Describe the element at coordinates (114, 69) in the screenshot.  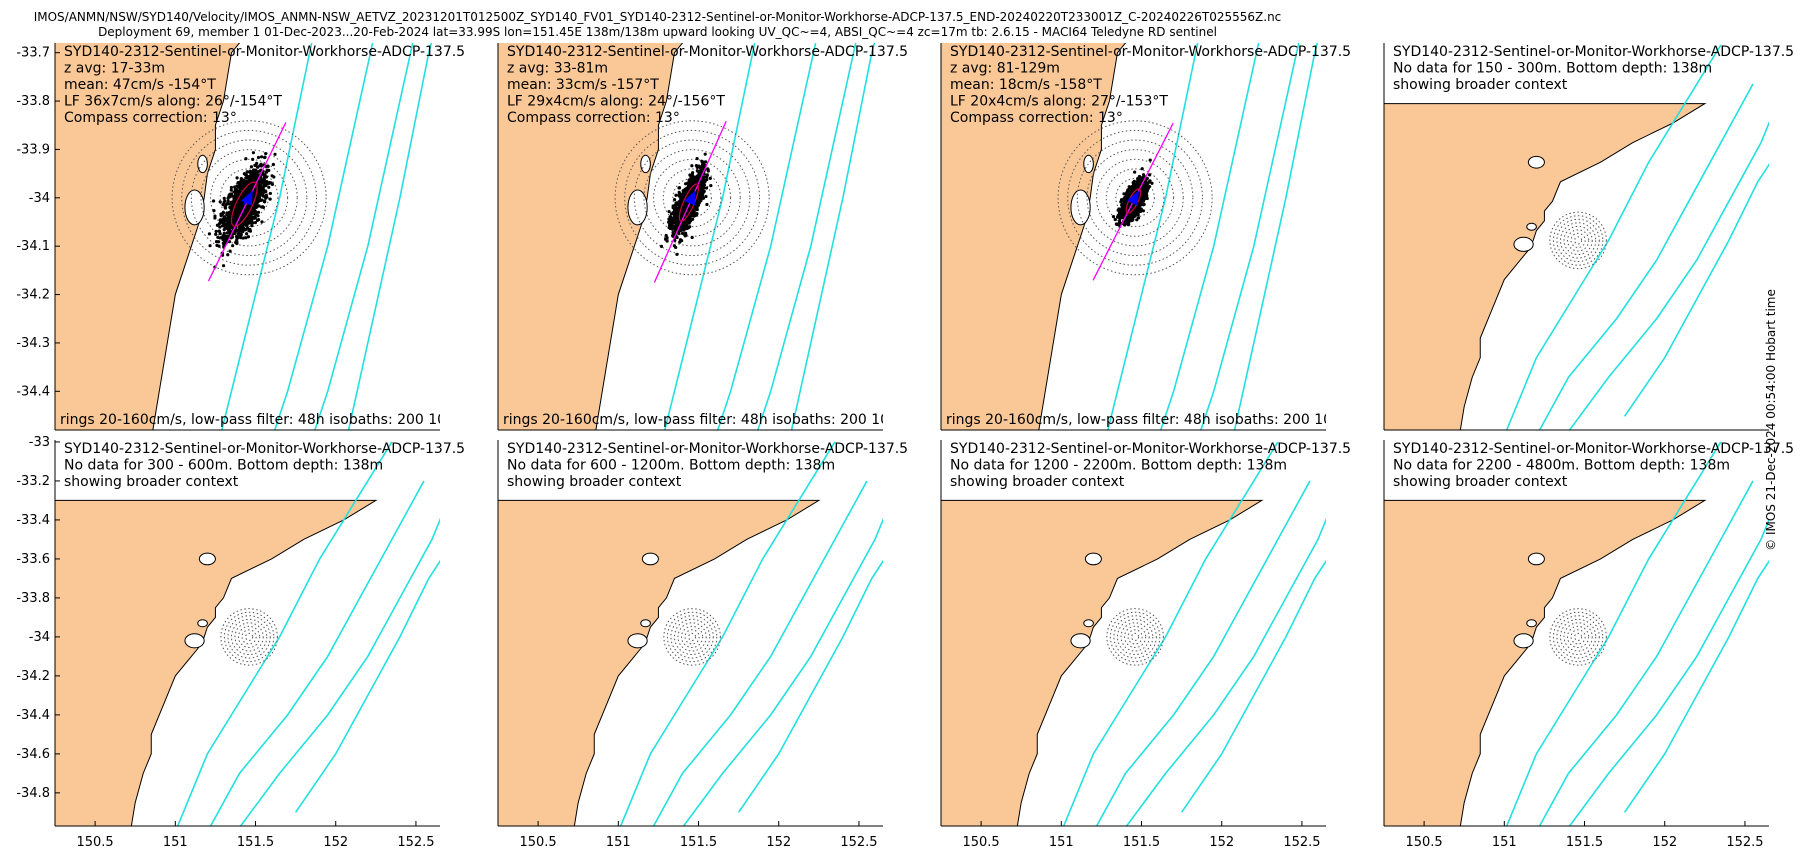
I see `panel-annotation-line: z avg: 17-33m` at that location.